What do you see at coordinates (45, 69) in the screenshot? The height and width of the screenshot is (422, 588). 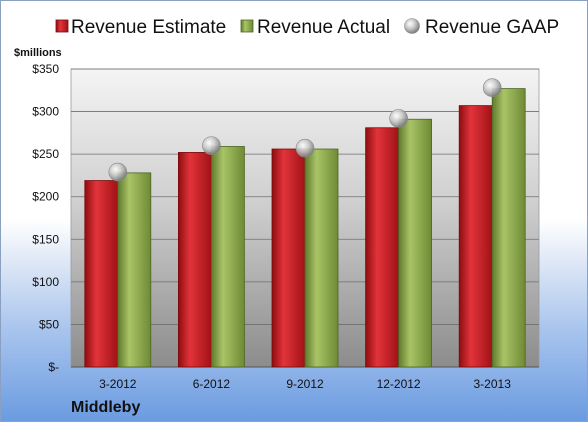 I see `y-tick-label: $350` at bounding box center [45, 69].